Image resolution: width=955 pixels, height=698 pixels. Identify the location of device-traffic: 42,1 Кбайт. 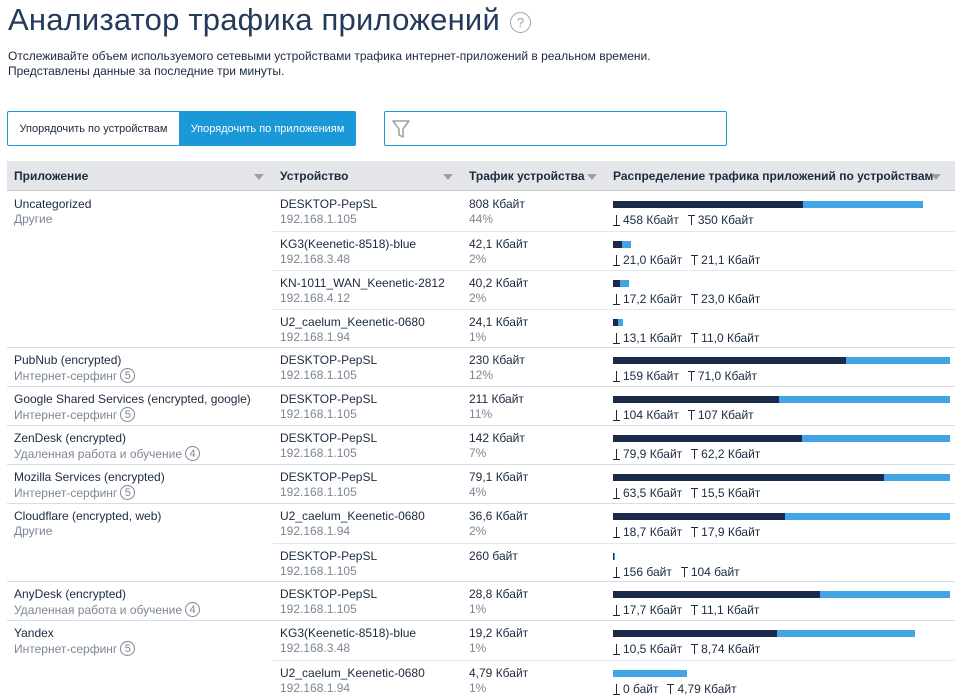
(499, 244).